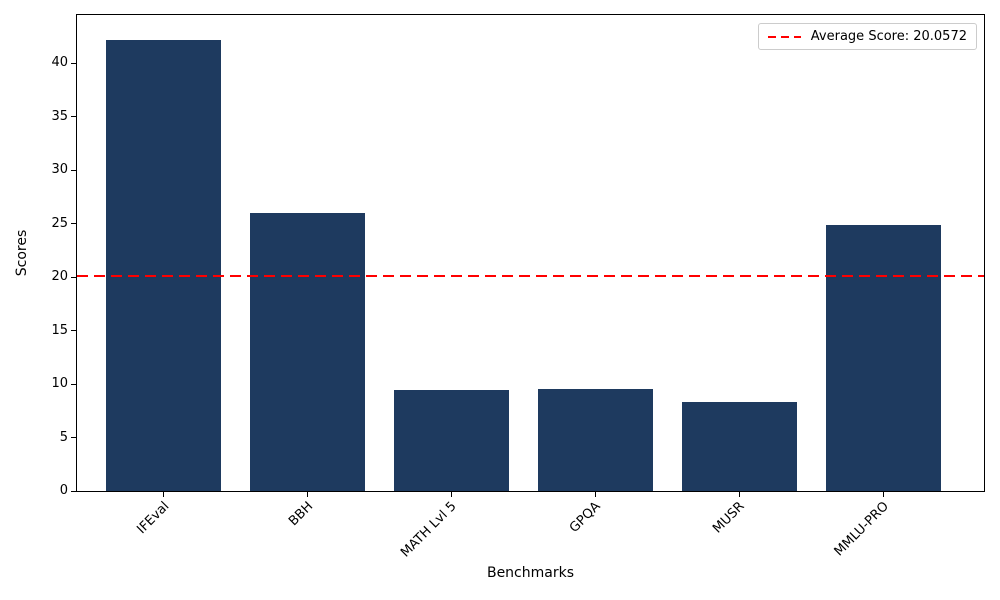 Image resolution: width=1000 pixels, height=600 pixels. What do you see at coordinates (451, 440) in the screenshot?
I see `bar-MATH Lvl 5` at bounding box center [451, 440].